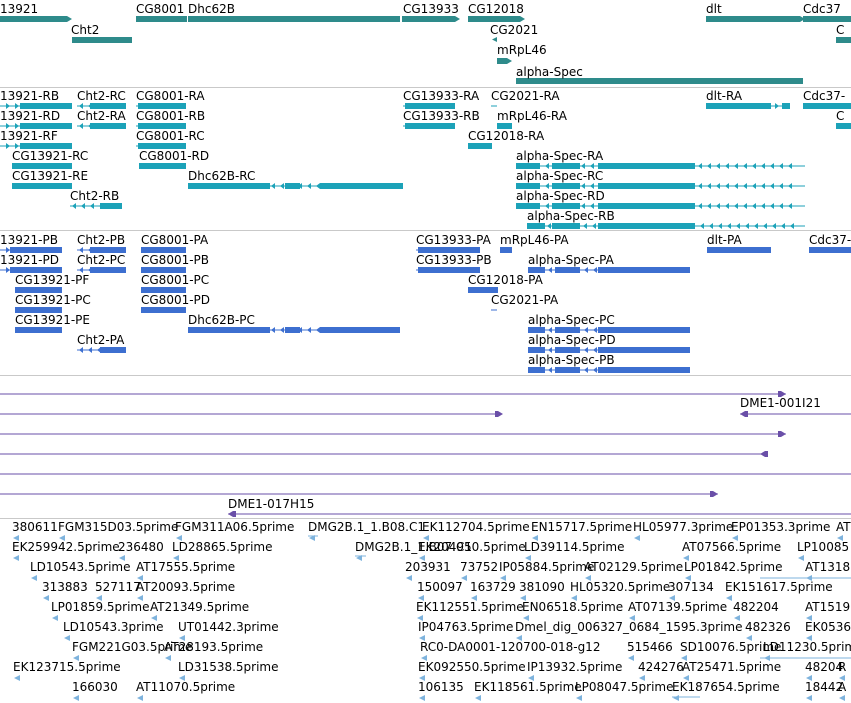 The width and height of the screenshot is (851, 703). Describe the element at coordinates (180, 106) in the screenshot. I see `transcript-cg8001-ra-strand-arrow` at that location.